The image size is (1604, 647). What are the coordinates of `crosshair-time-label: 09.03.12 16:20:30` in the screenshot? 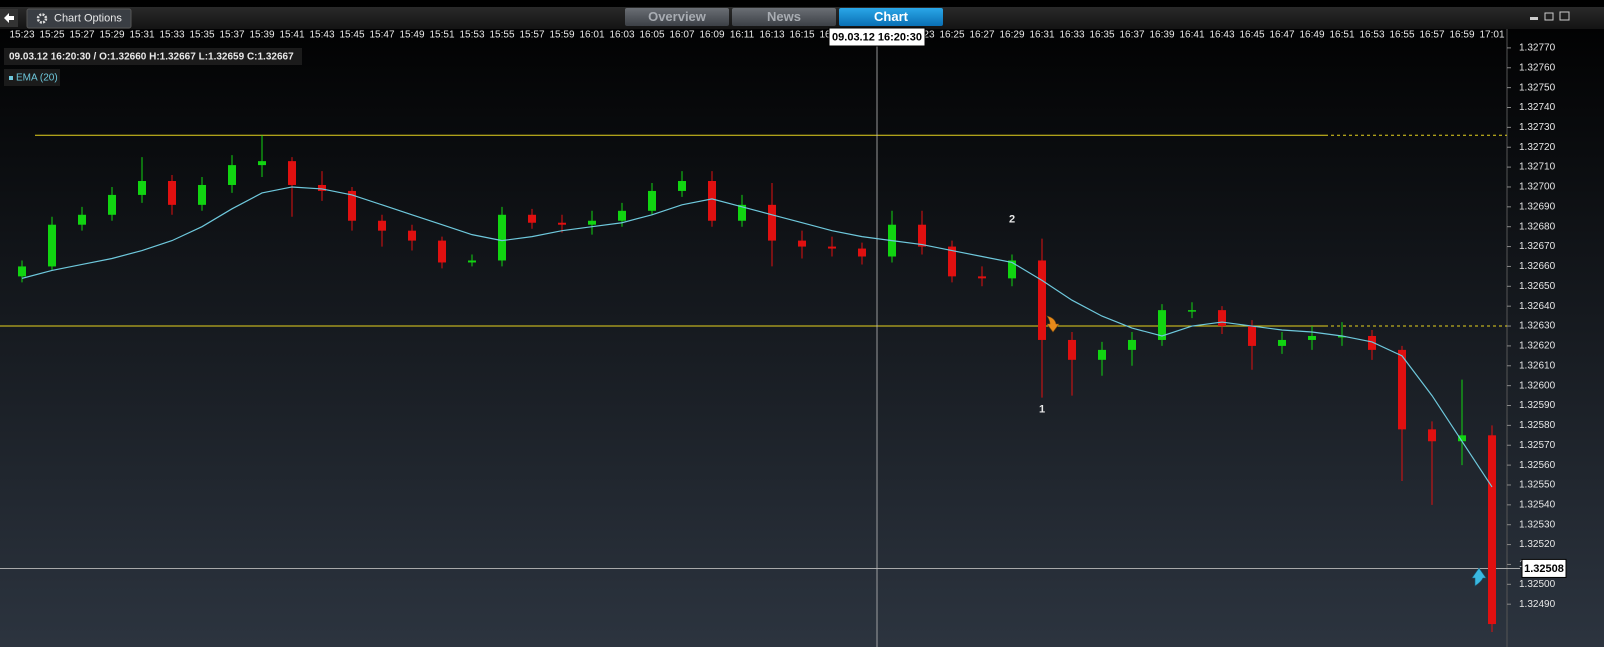 It's located at (877, 37).